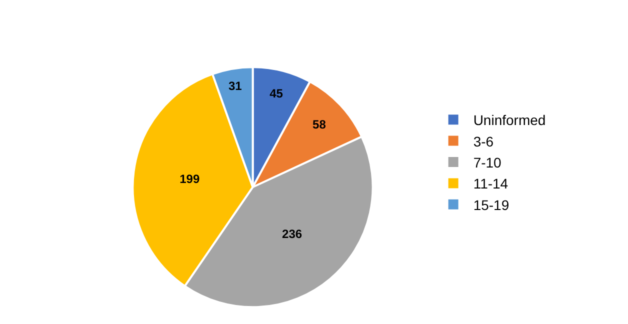 The image size is (628, 324). Describe the element at coordinates (483, 141) in the screenshot. I see `legend-label: 3-6` at that location.